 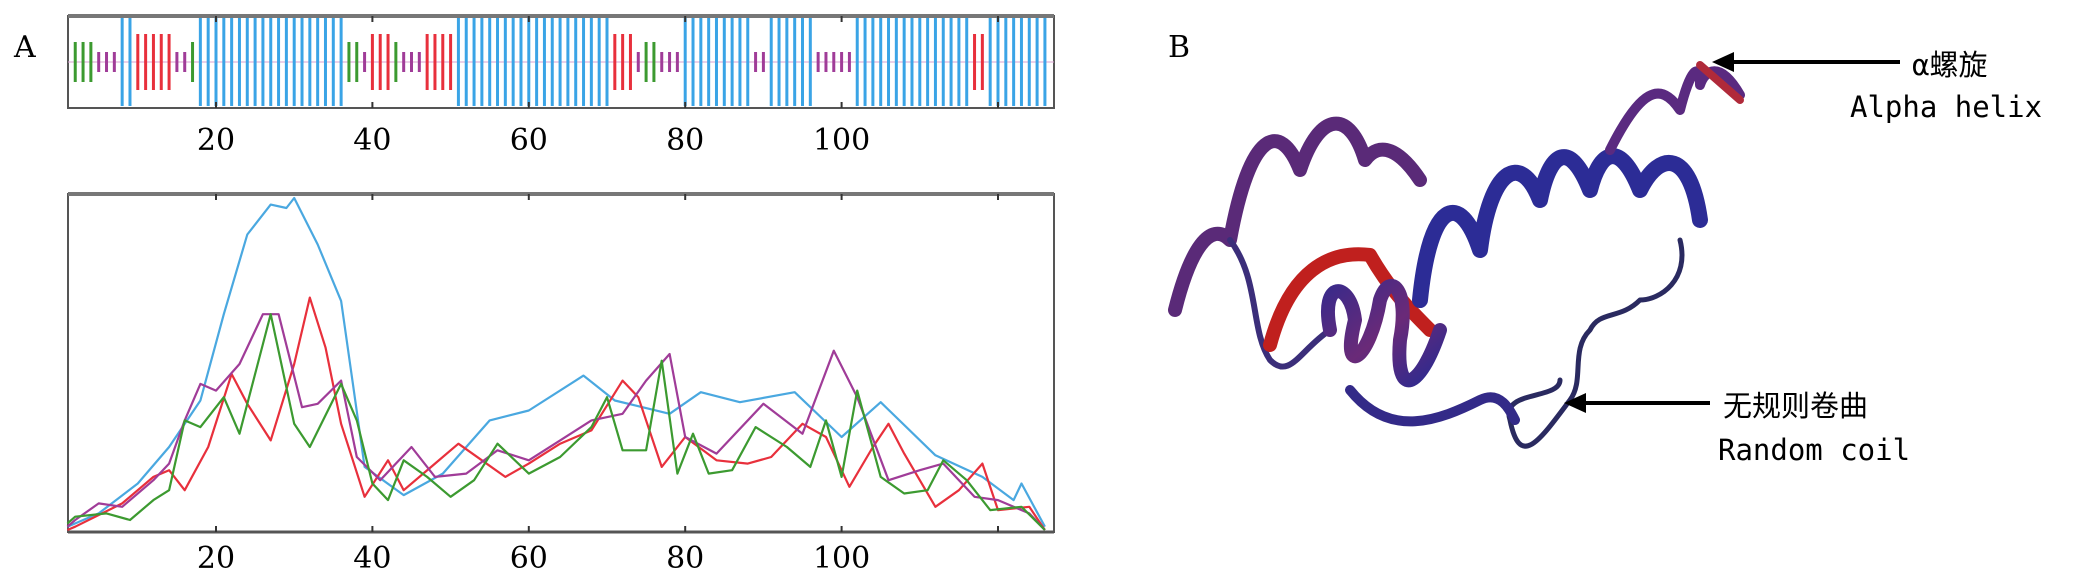 I want to click on secondary-structure-track, so click(x=561, y=61).